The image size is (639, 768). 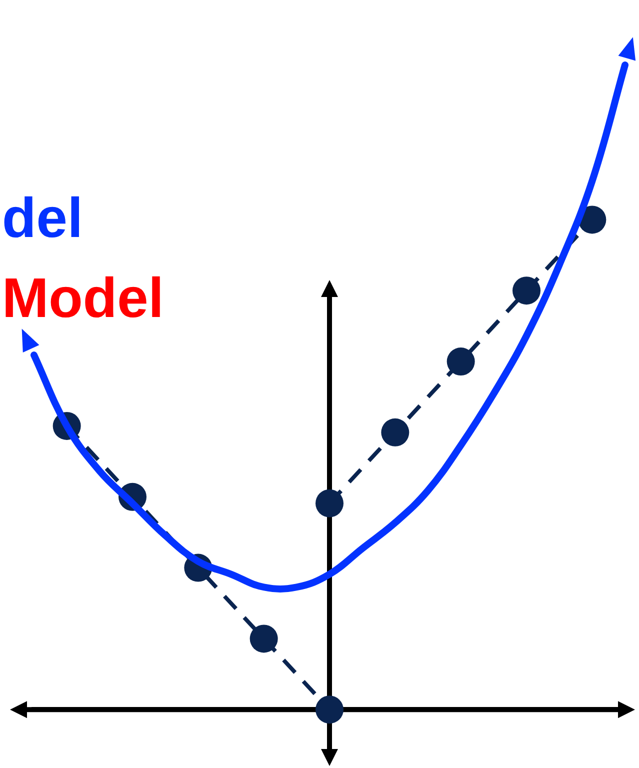 I want to click on annotation: Model, so click(x=83, y=297).